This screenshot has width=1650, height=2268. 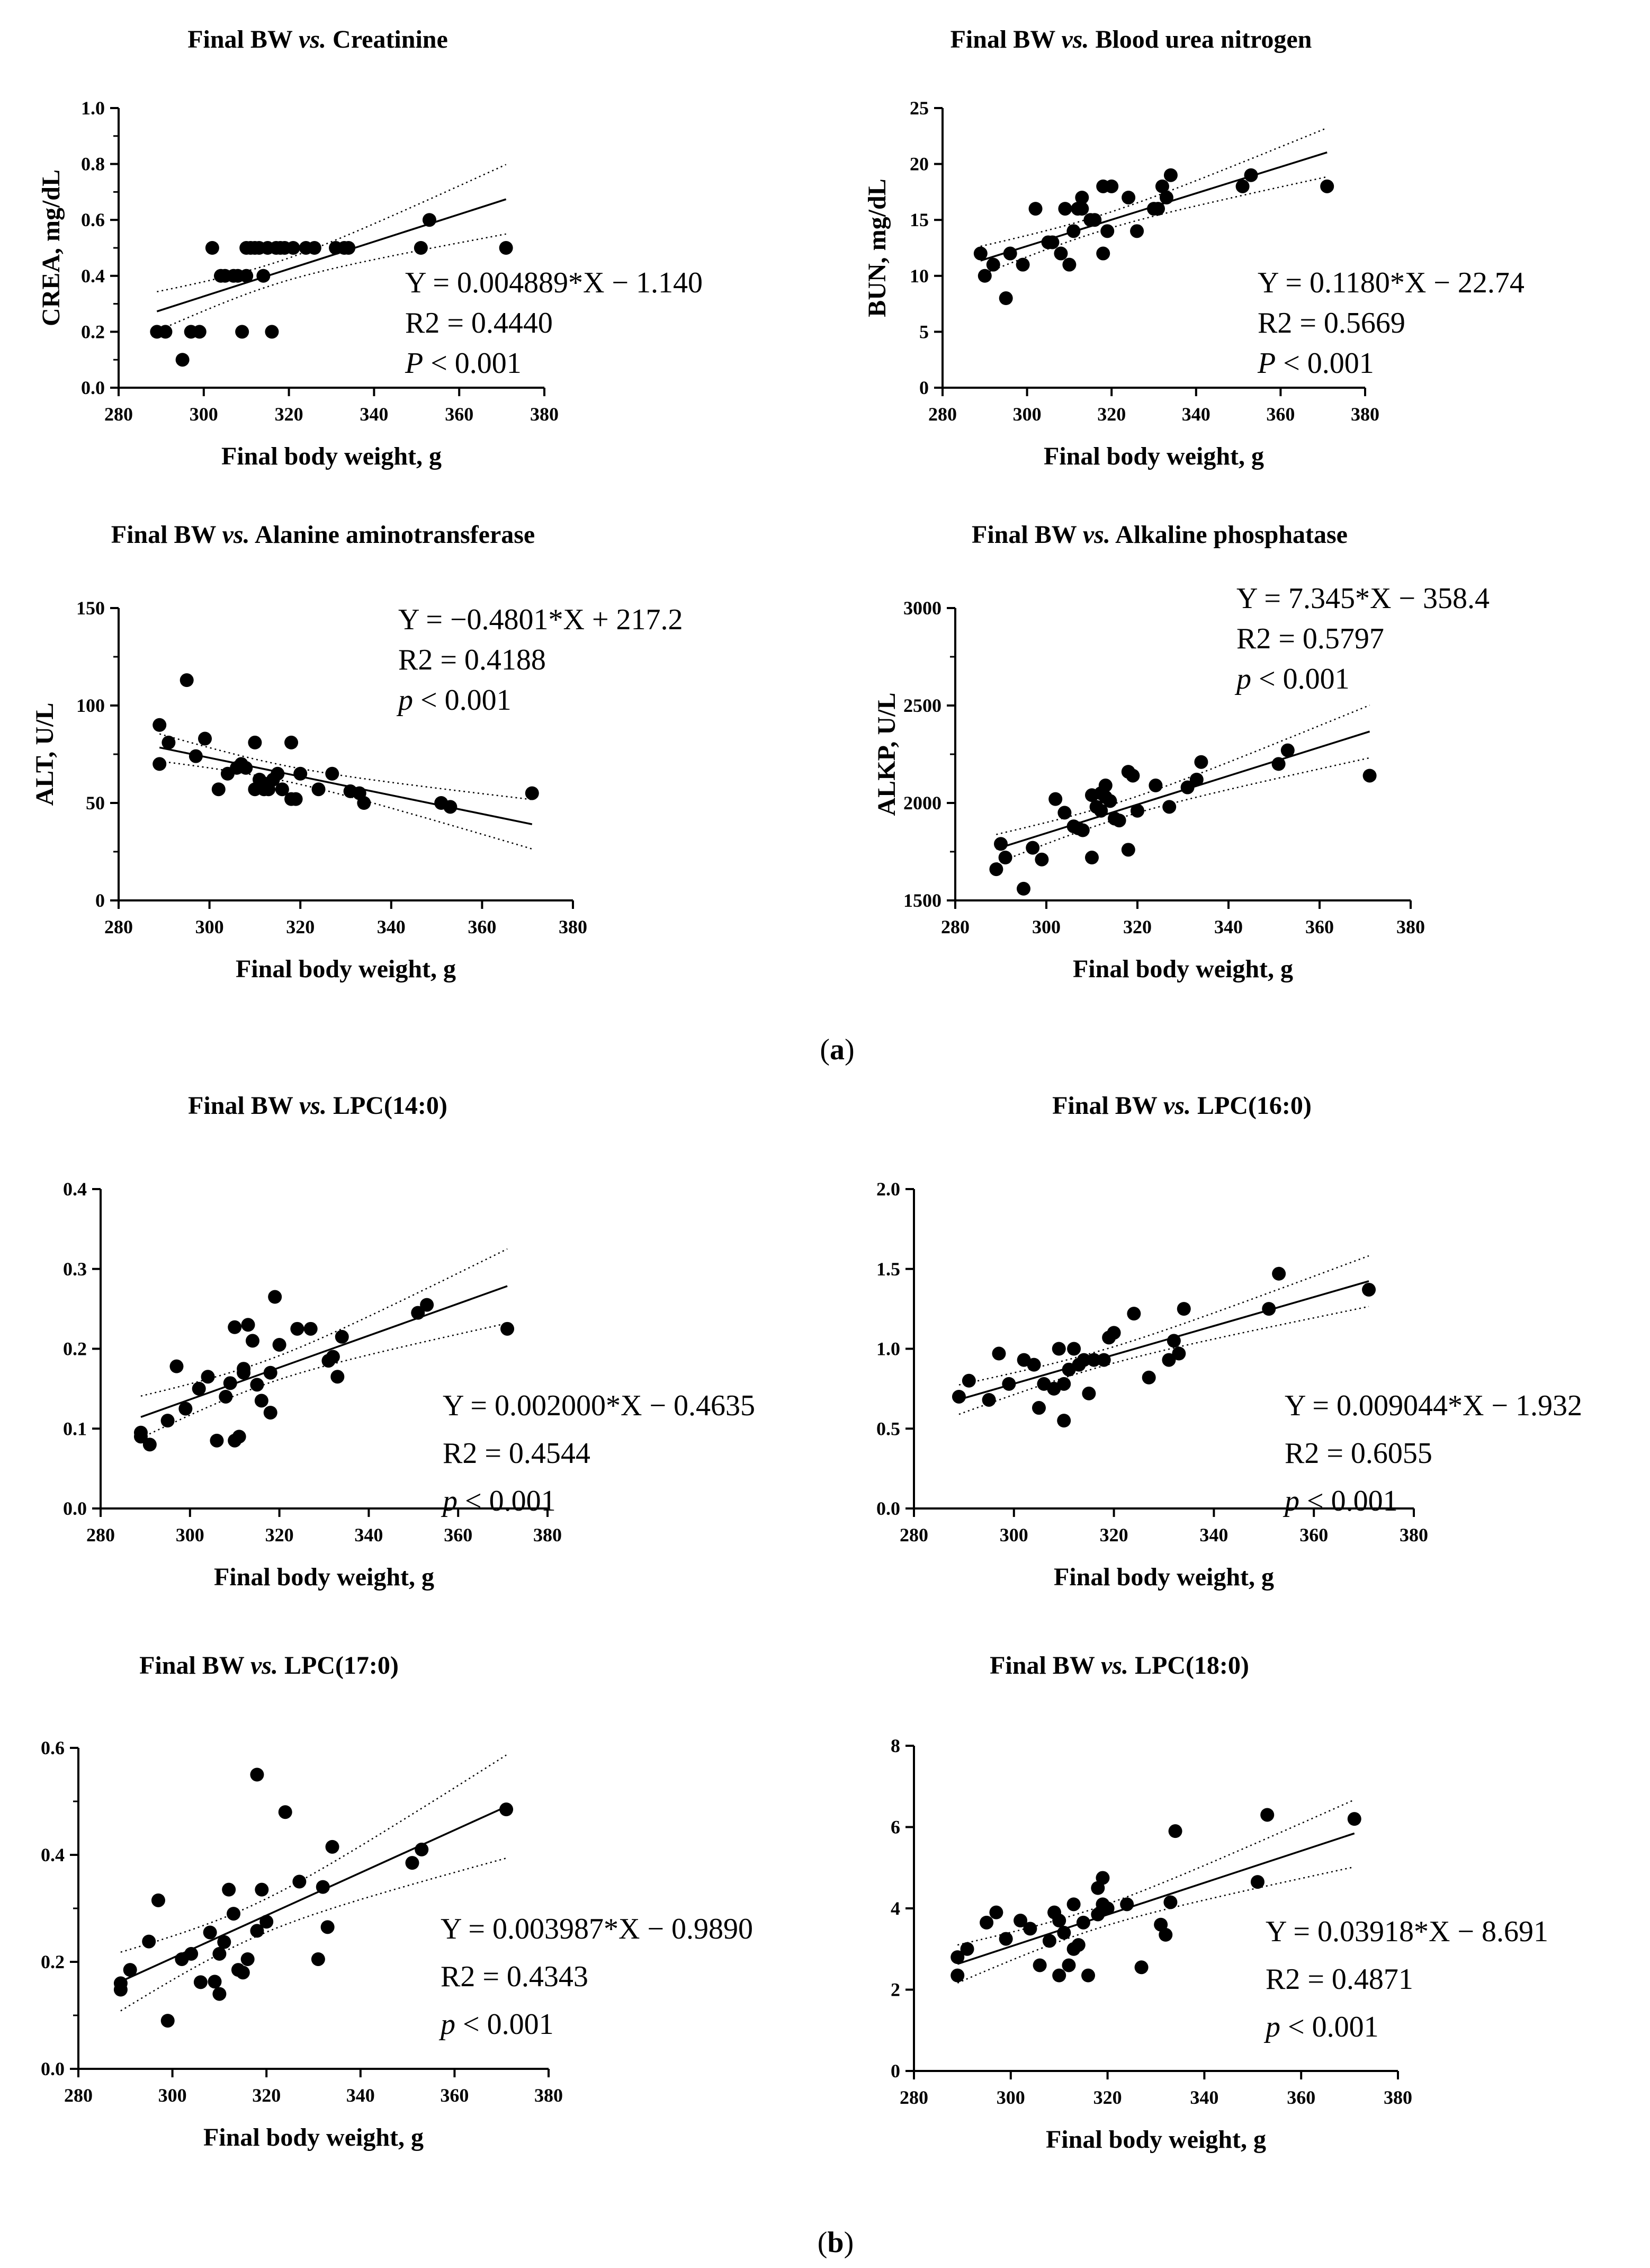 I want to click on x-tick-label: 300, so click(x=204, y=415).